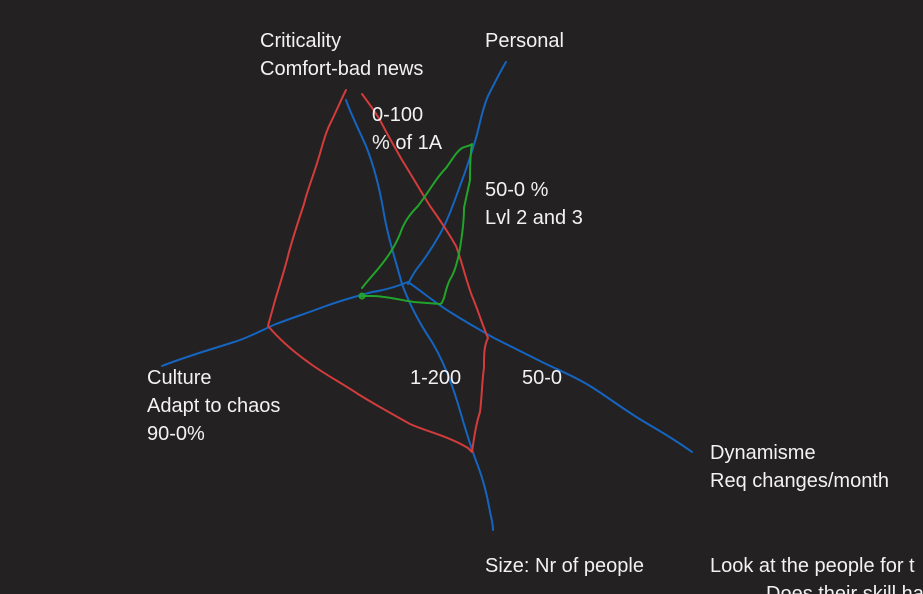 This screenshot has height=594, width=923. Describe the element at coordinates (799, 467) in the screenshot. I see `dynamisme-label: Dynamisme Req changes/month` at that location.